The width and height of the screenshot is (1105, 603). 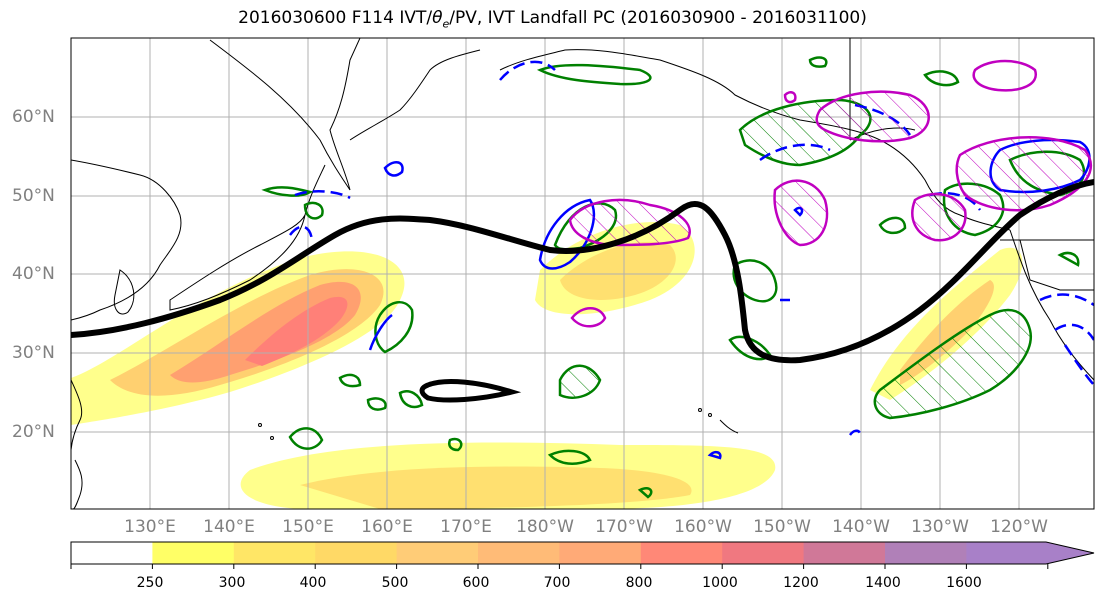 I want to click on colorbar-label-700: 700, so click(x=557, y=583).